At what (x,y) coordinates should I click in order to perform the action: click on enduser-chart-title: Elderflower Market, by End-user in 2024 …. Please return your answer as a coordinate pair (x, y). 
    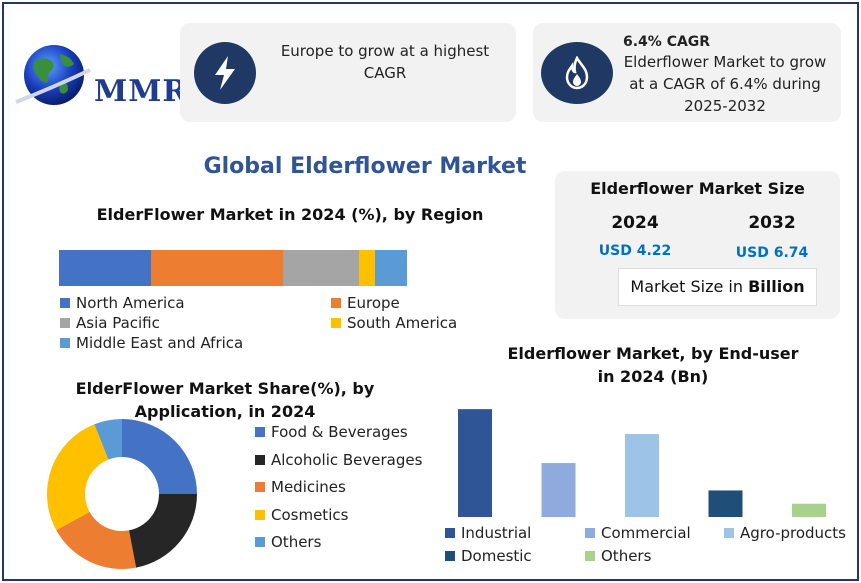
    Looking at the image, I should click on (653, 365).